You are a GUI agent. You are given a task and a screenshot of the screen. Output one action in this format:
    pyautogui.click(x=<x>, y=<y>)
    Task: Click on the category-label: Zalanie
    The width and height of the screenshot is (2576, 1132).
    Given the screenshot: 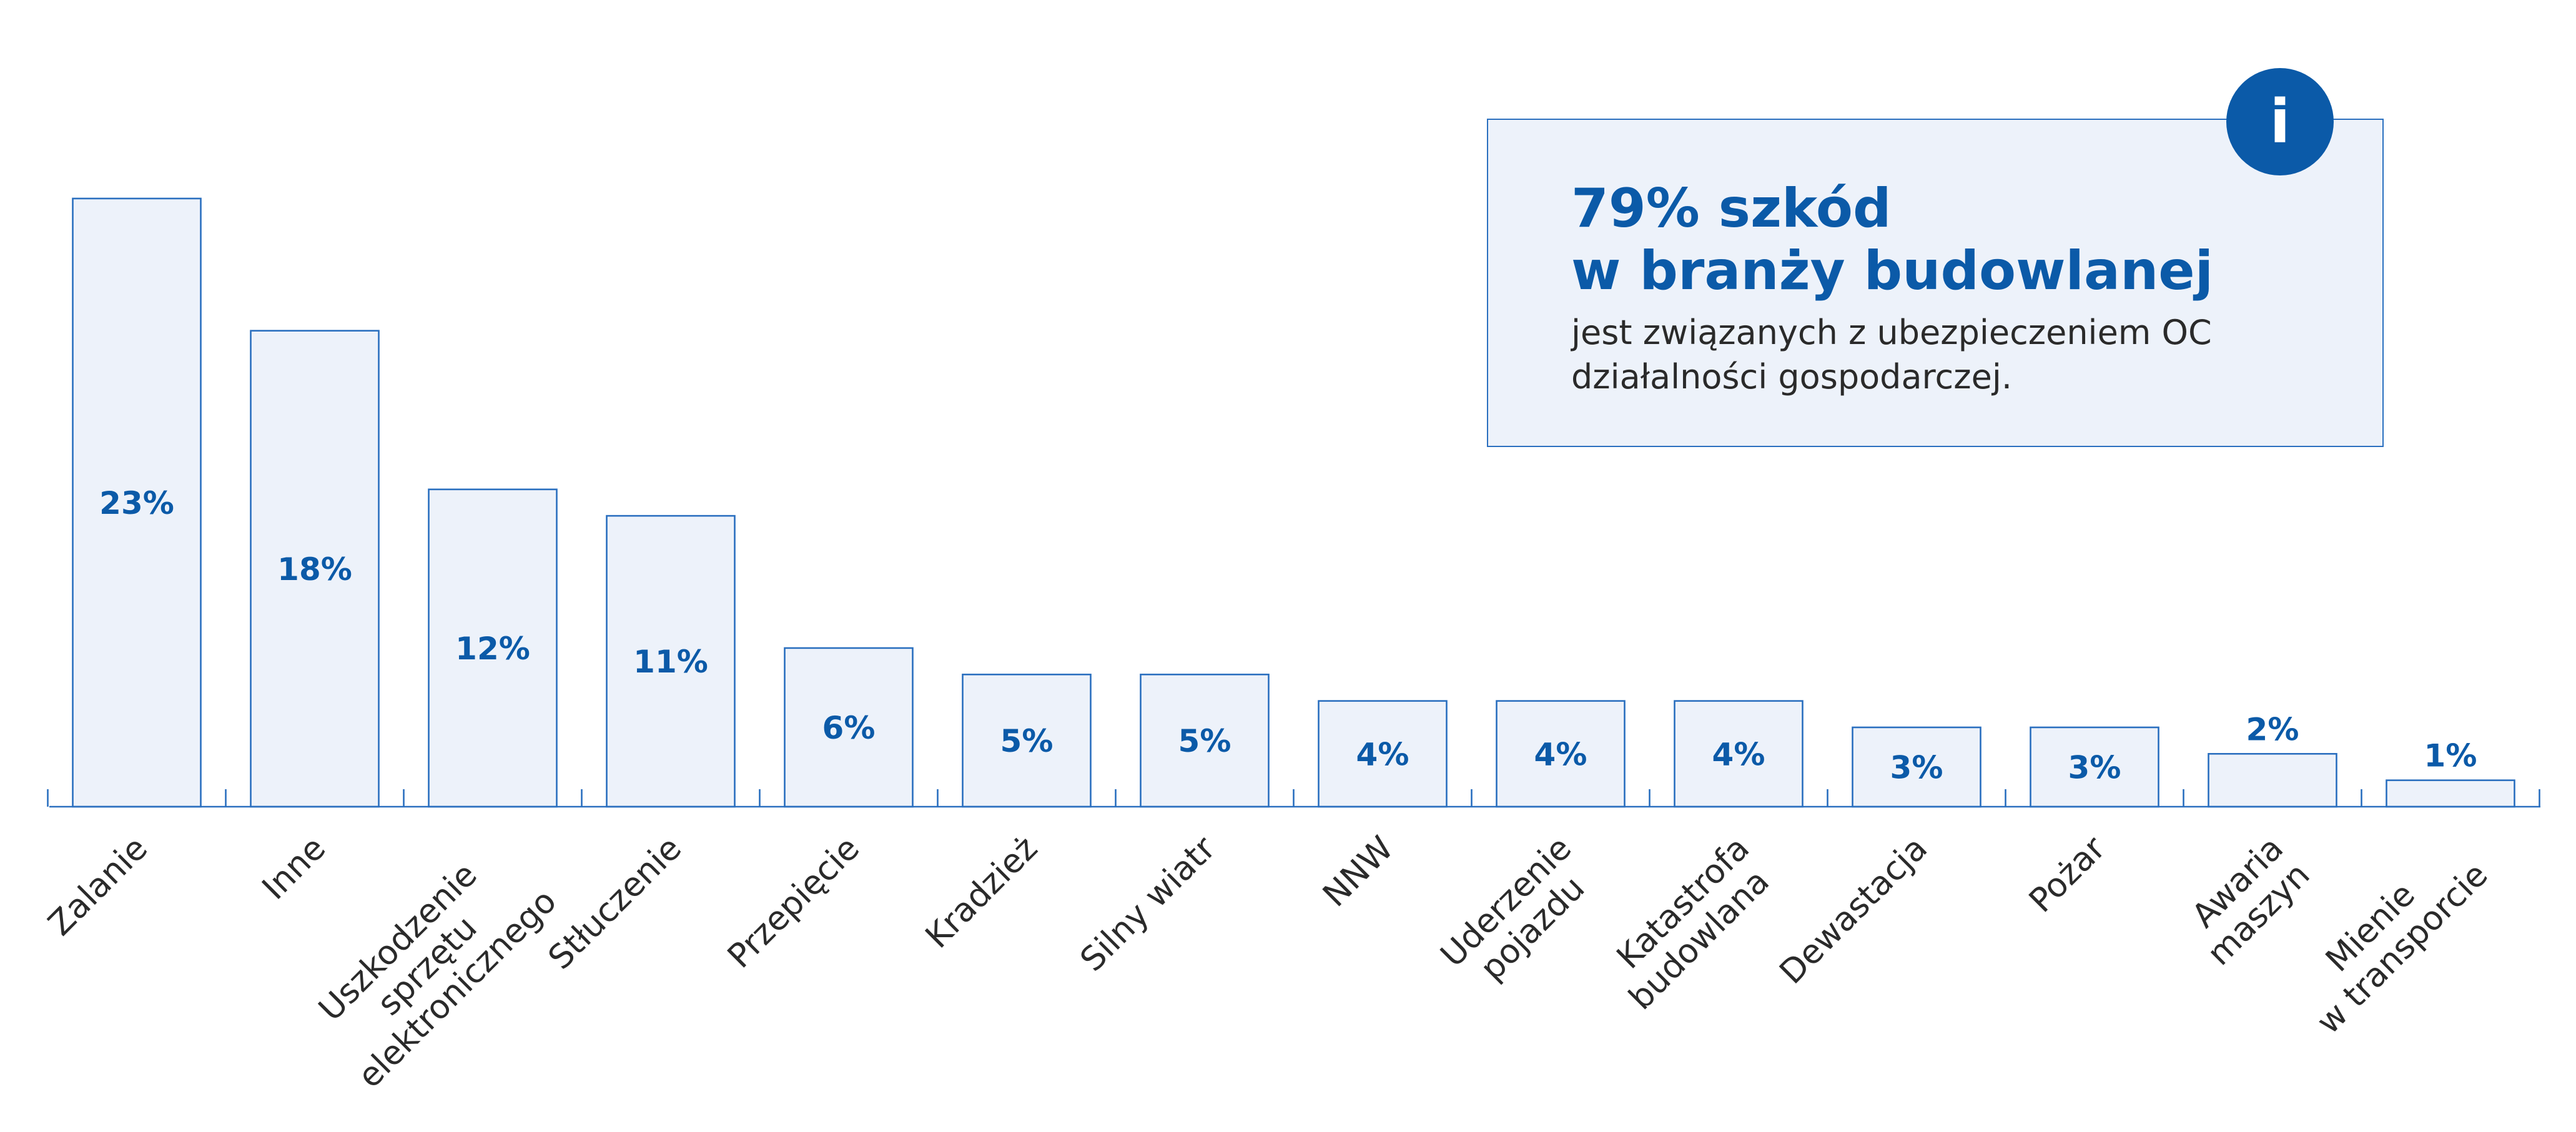 What is the action you would take?
    pyautogui.click(x=98, y=886)
    